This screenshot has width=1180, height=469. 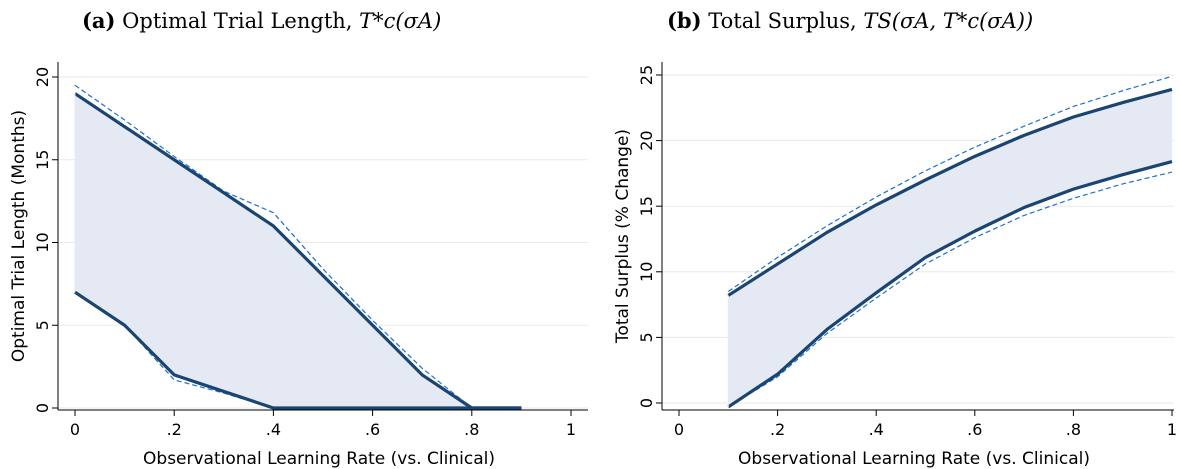 I want to click on panel-a-title: (a) Optimal Trial Length, T*c(σA), so click(x=261, y=20).